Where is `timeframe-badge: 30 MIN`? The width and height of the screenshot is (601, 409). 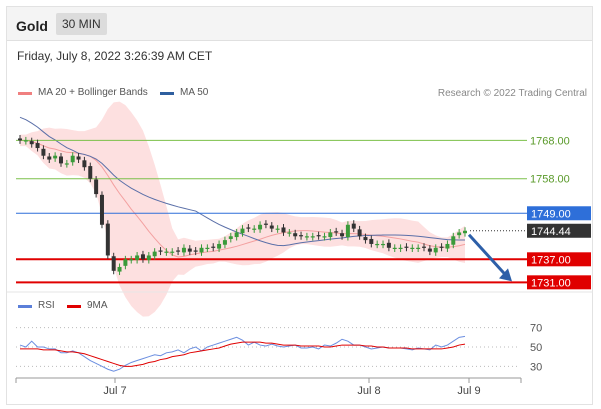 timeframe-badge: 30 MIN is located at coordinates (81, 24).